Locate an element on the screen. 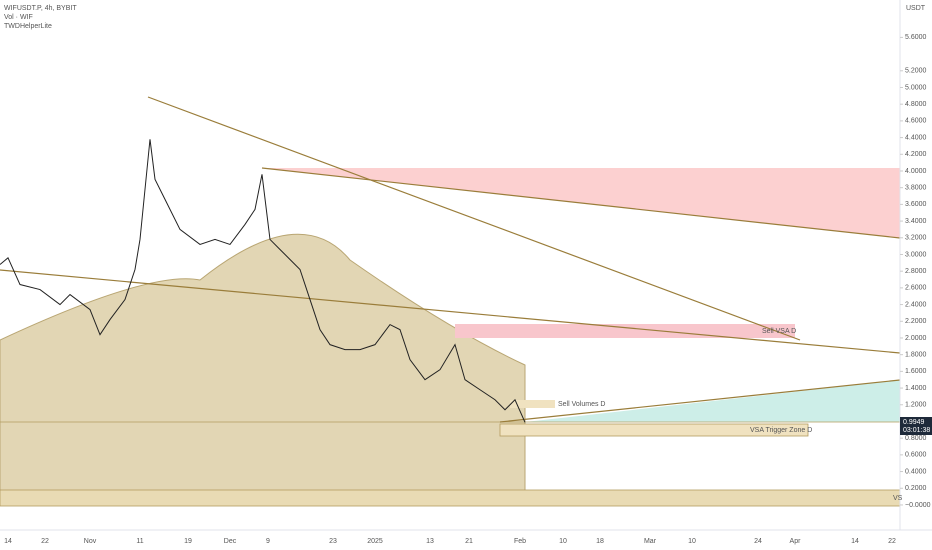 This screenshot has width=932, height=550. countdown: 03:01:38 is located at coordinates (916, 430).